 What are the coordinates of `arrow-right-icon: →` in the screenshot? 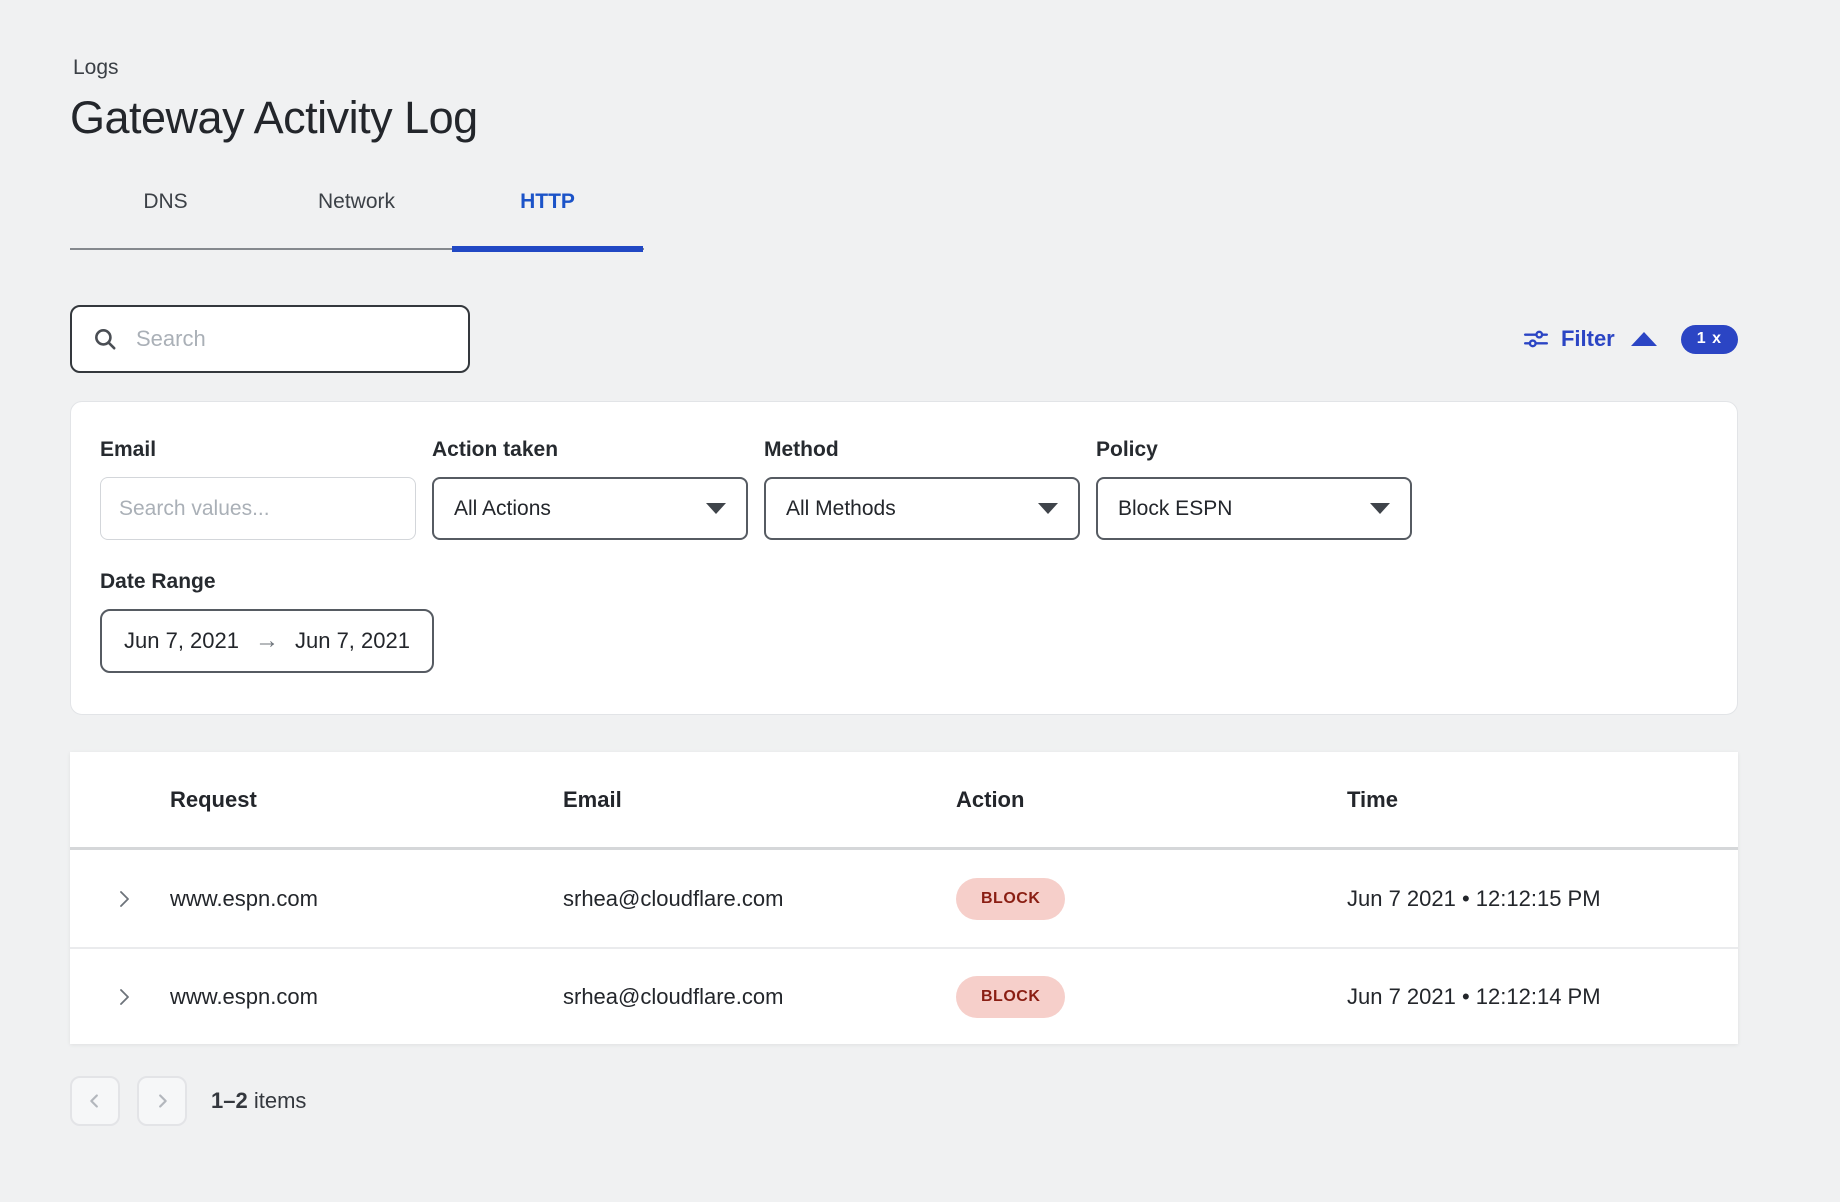 It's located at (266, 640).